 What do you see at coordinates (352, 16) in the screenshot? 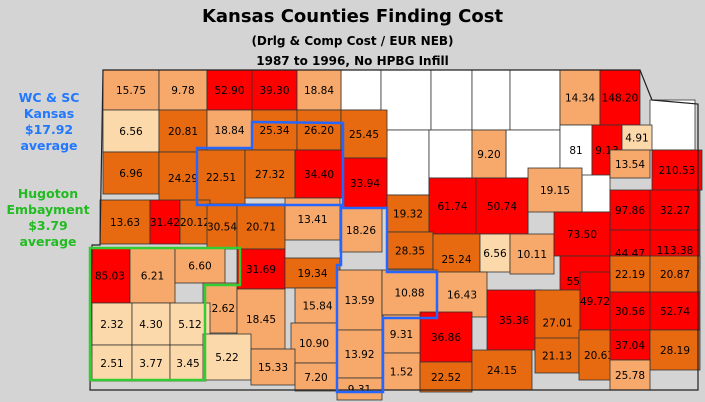
I see `map-title: Kansas Counties Finding Cost` at bounding box center [352, 16].